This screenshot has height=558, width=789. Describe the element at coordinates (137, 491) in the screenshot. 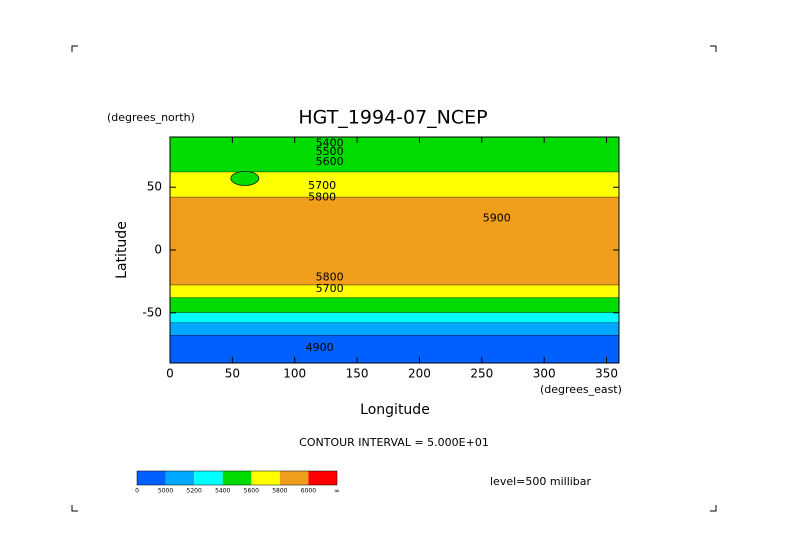

I see `colorbar-label: 0` at that location.